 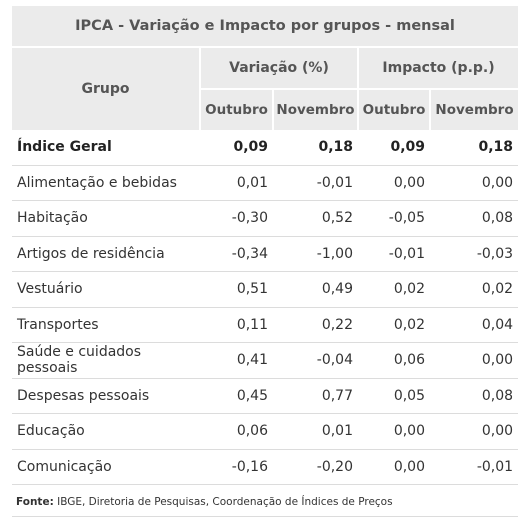 I want to click on cell-variacao-novembro: 0,77, so click(x=315, y=396).